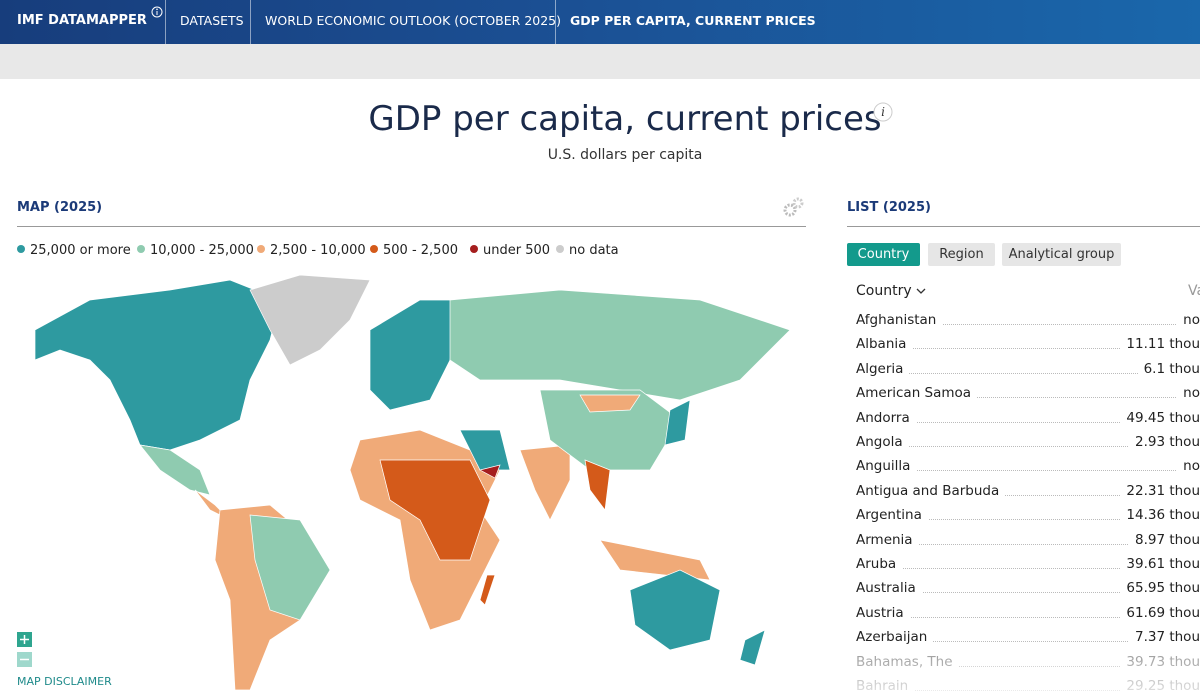 Image resolution: width=1200 pixels, height=698 pixels. I want to click on brand-text: IMF DATAMAPPER, so click(82, 20).